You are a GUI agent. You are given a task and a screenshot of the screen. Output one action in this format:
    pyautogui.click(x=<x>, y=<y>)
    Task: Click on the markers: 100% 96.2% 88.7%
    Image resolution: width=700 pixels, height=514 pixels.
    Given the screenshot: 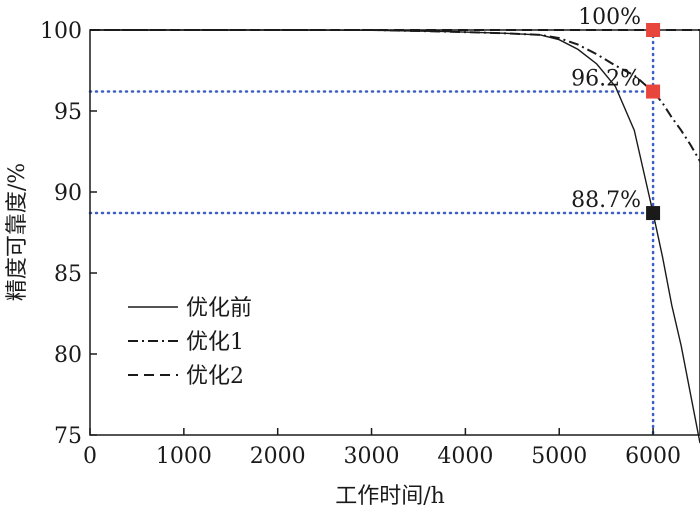 What is the action you would take?
    pyautogui.click(x=616, y=113)
    